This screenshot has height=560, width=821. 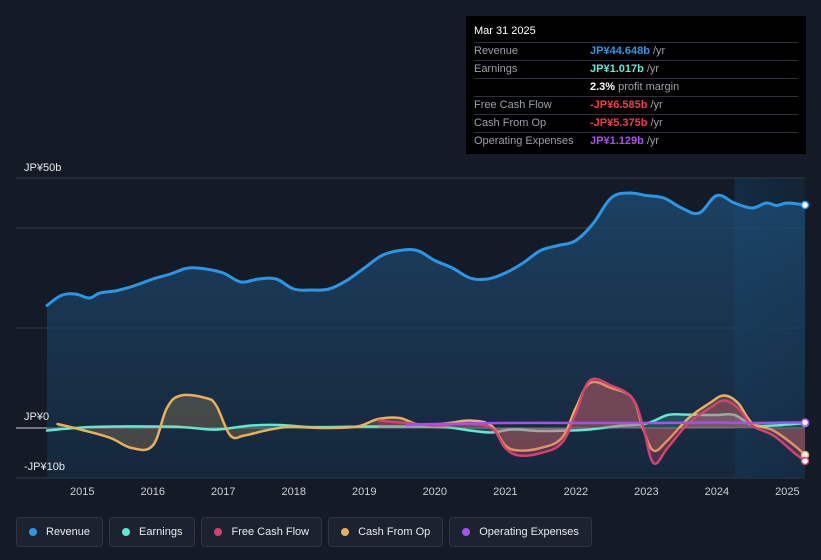 What do you see at coordinates (394, 532) in the screenshot?
I see `legend-label: Cash From Op` at bounding box center [394, 532].